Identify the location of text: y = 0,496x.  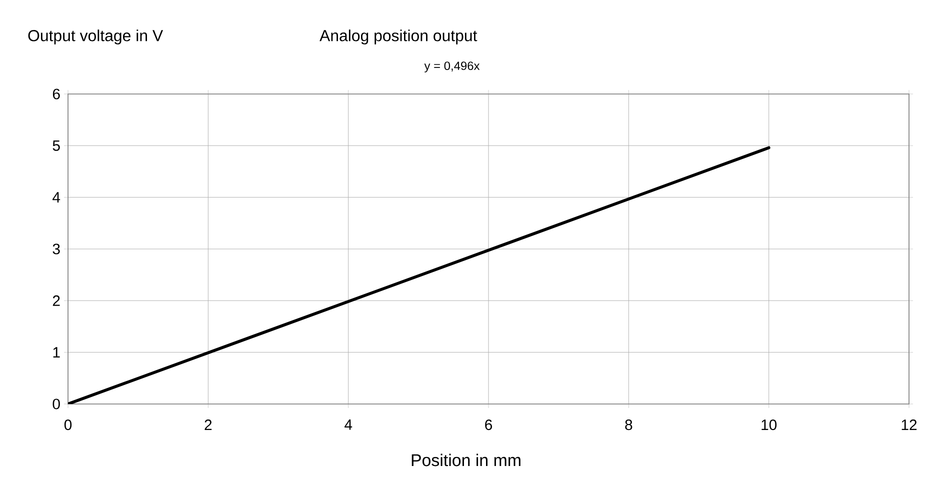
(452, 67).